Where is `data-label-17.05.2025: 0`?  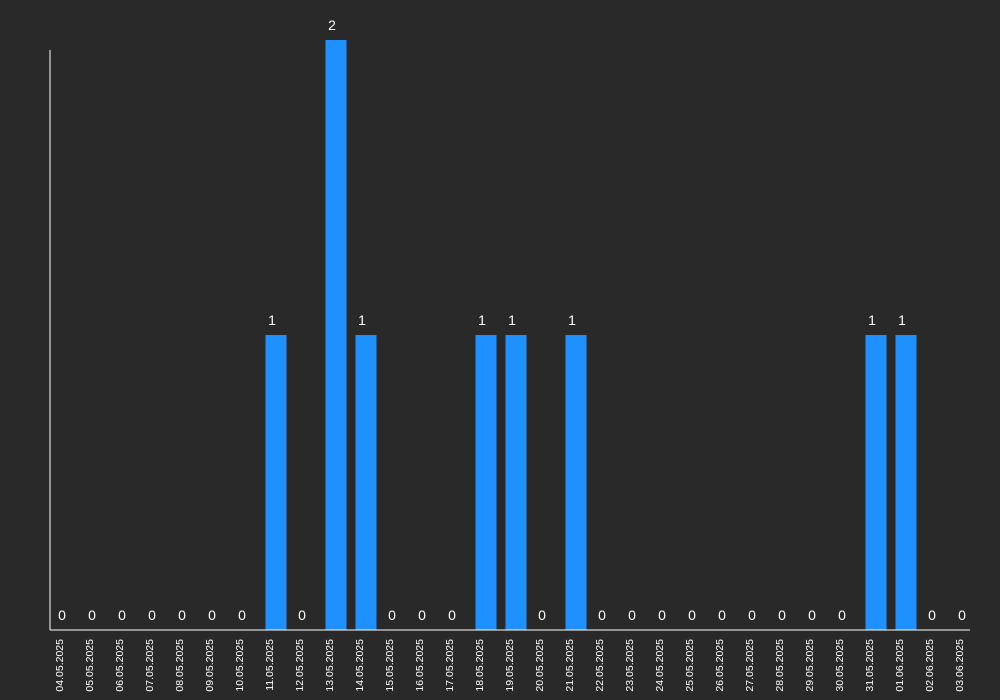 data-label-17.05.2025: 0 is located at coordinates (452, 615).